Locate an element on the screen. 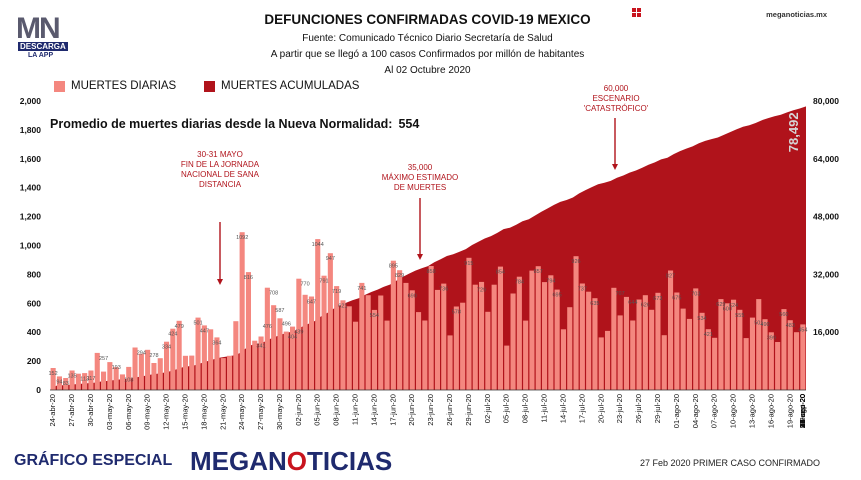 The image size is (861, 480). annotation-cat-line: ESCENARIO is located at coordinates (616, 98).